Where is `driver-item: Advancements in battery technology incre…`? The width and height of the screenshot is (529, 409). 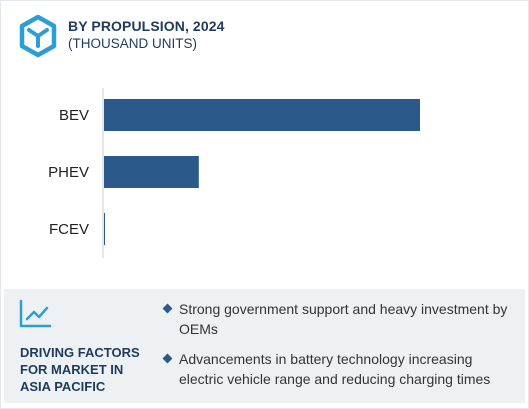
driver-item: Advancements in battery technology incre… is located at coordinates (338, 369).